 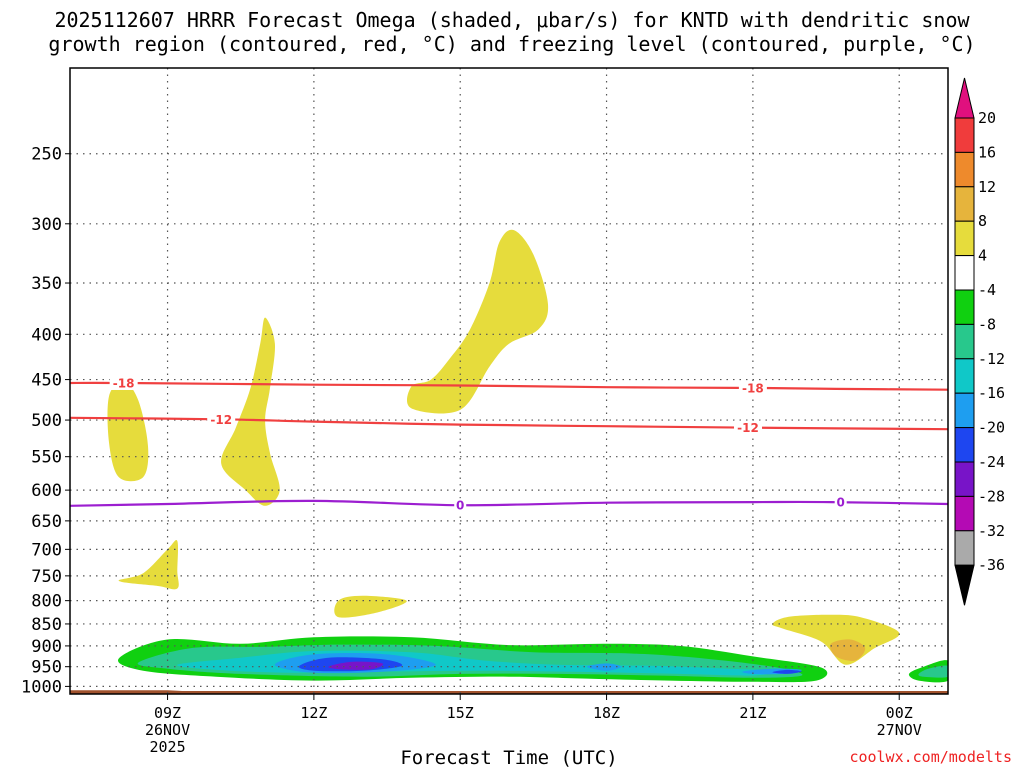 I want to click on colorbar-label-8: -16, so click(x=991, y=393).